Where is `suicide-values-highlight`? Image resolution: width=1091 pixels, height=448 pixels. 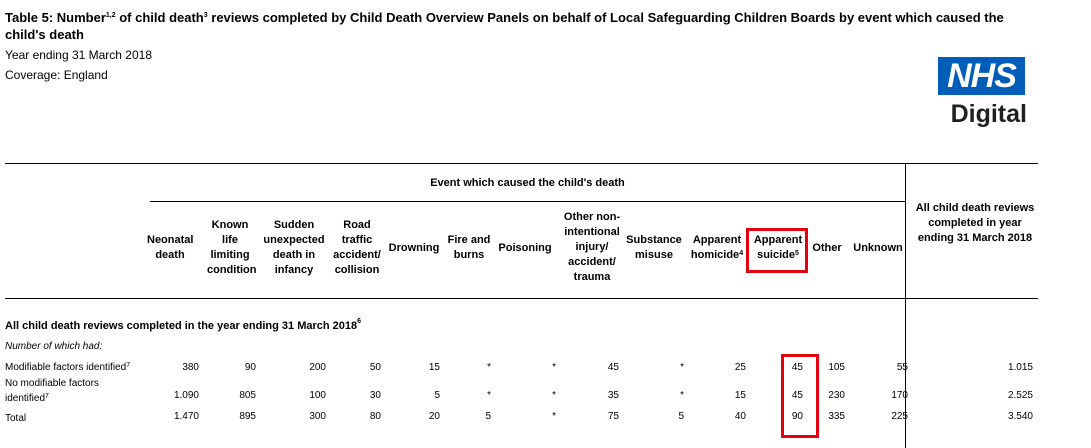
suicide-values-highlight is located at coordinates (800, 396).